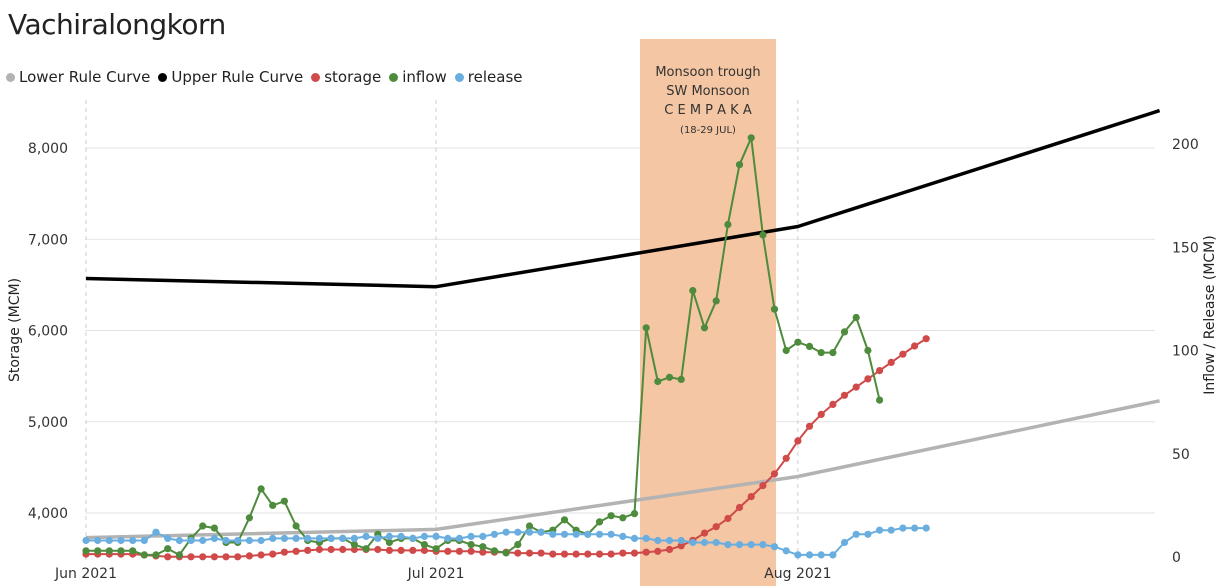 Image resolution: width=1225 pixels, height=586 pixels. What do you see at coordinates (48, 149) in the screenshot?
I see `y-tick-left: 8,000` at bounding box center [48, 149].